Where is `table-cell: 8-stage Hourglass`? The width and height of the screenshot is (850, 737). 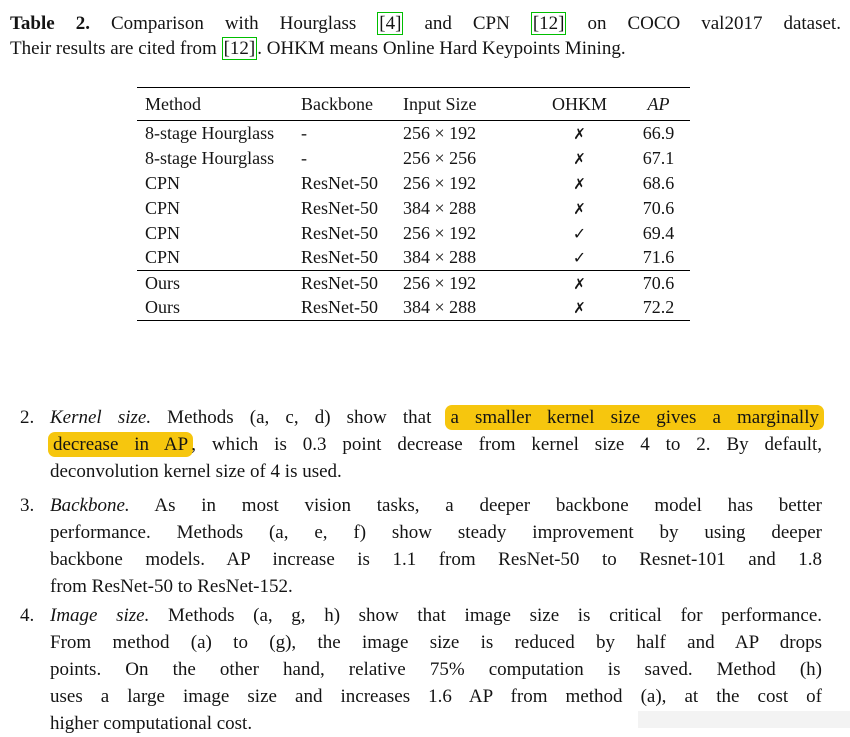
table-cell: 8-stage Hourglass is located at coordinates (210, 157).